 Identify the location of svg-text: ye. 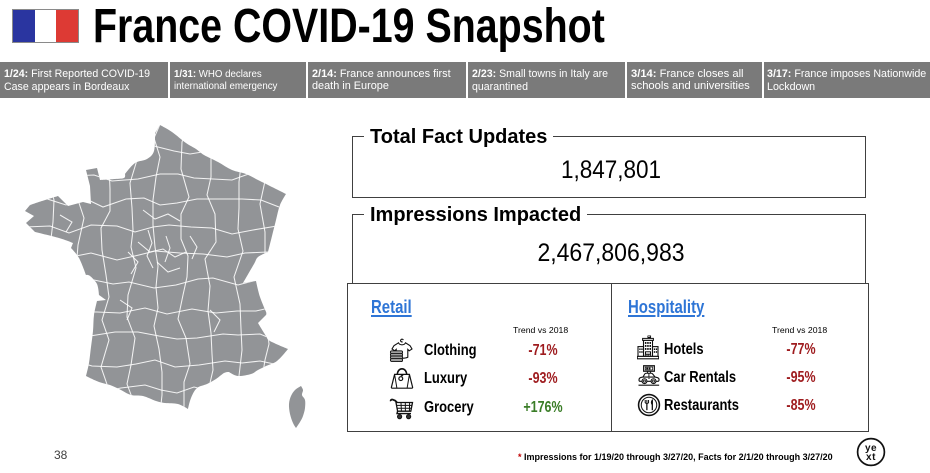
(871, 448).